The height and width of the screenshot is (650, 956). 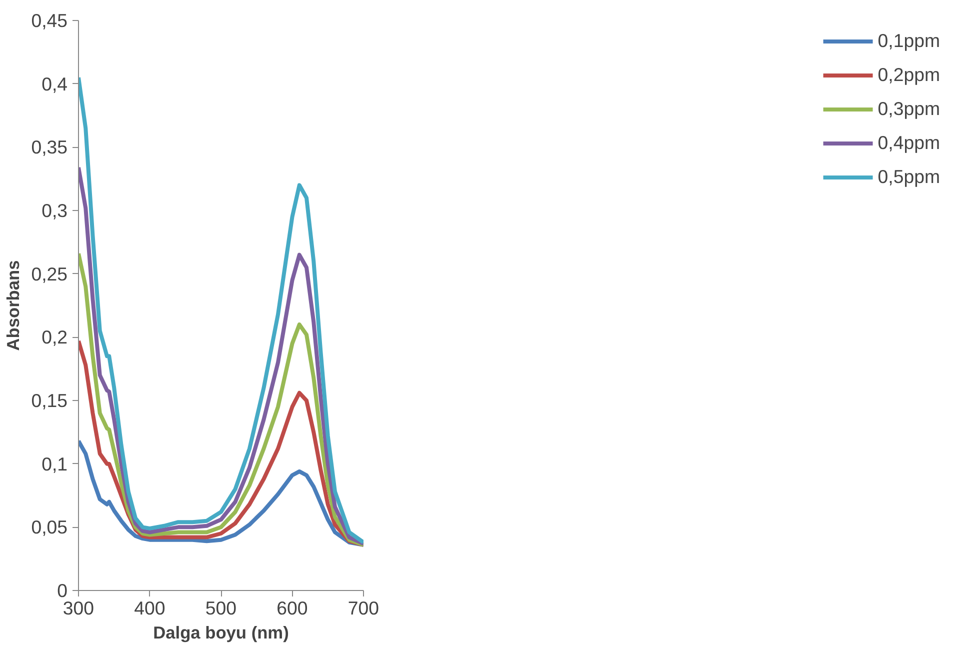 I want to click on x-axis-title: Dalga boyu (nm), so click(x=221, y=632).